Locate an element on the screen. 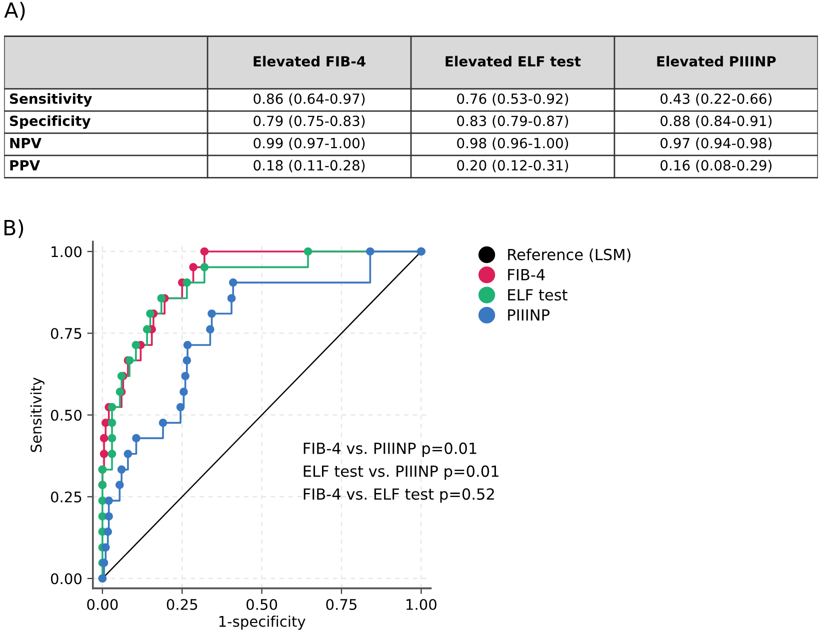 Image resolution: width=822 pixels, height=636 pixels. text: 0.16 (0.08-0.29) is located at coordinates (716, 166).